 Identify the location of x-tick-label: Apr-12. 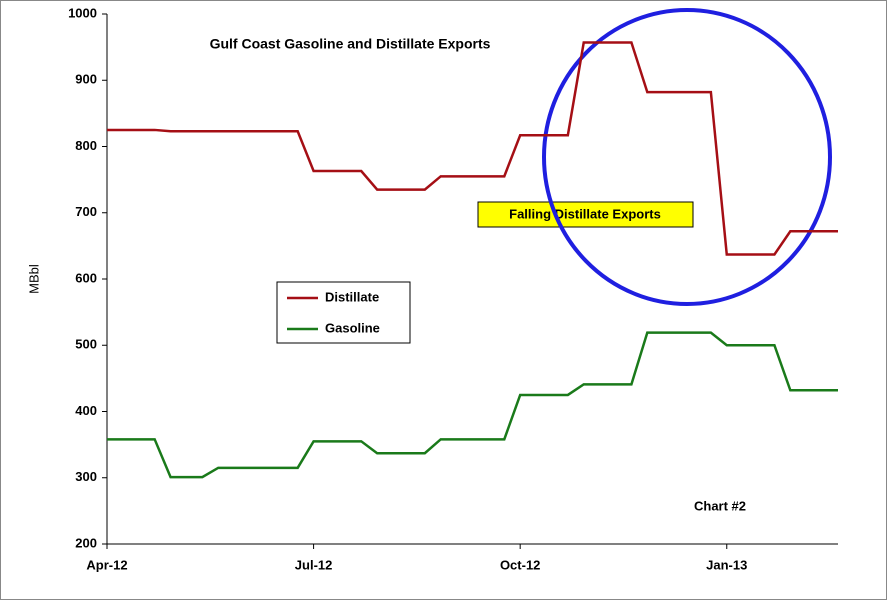
(106, 564).